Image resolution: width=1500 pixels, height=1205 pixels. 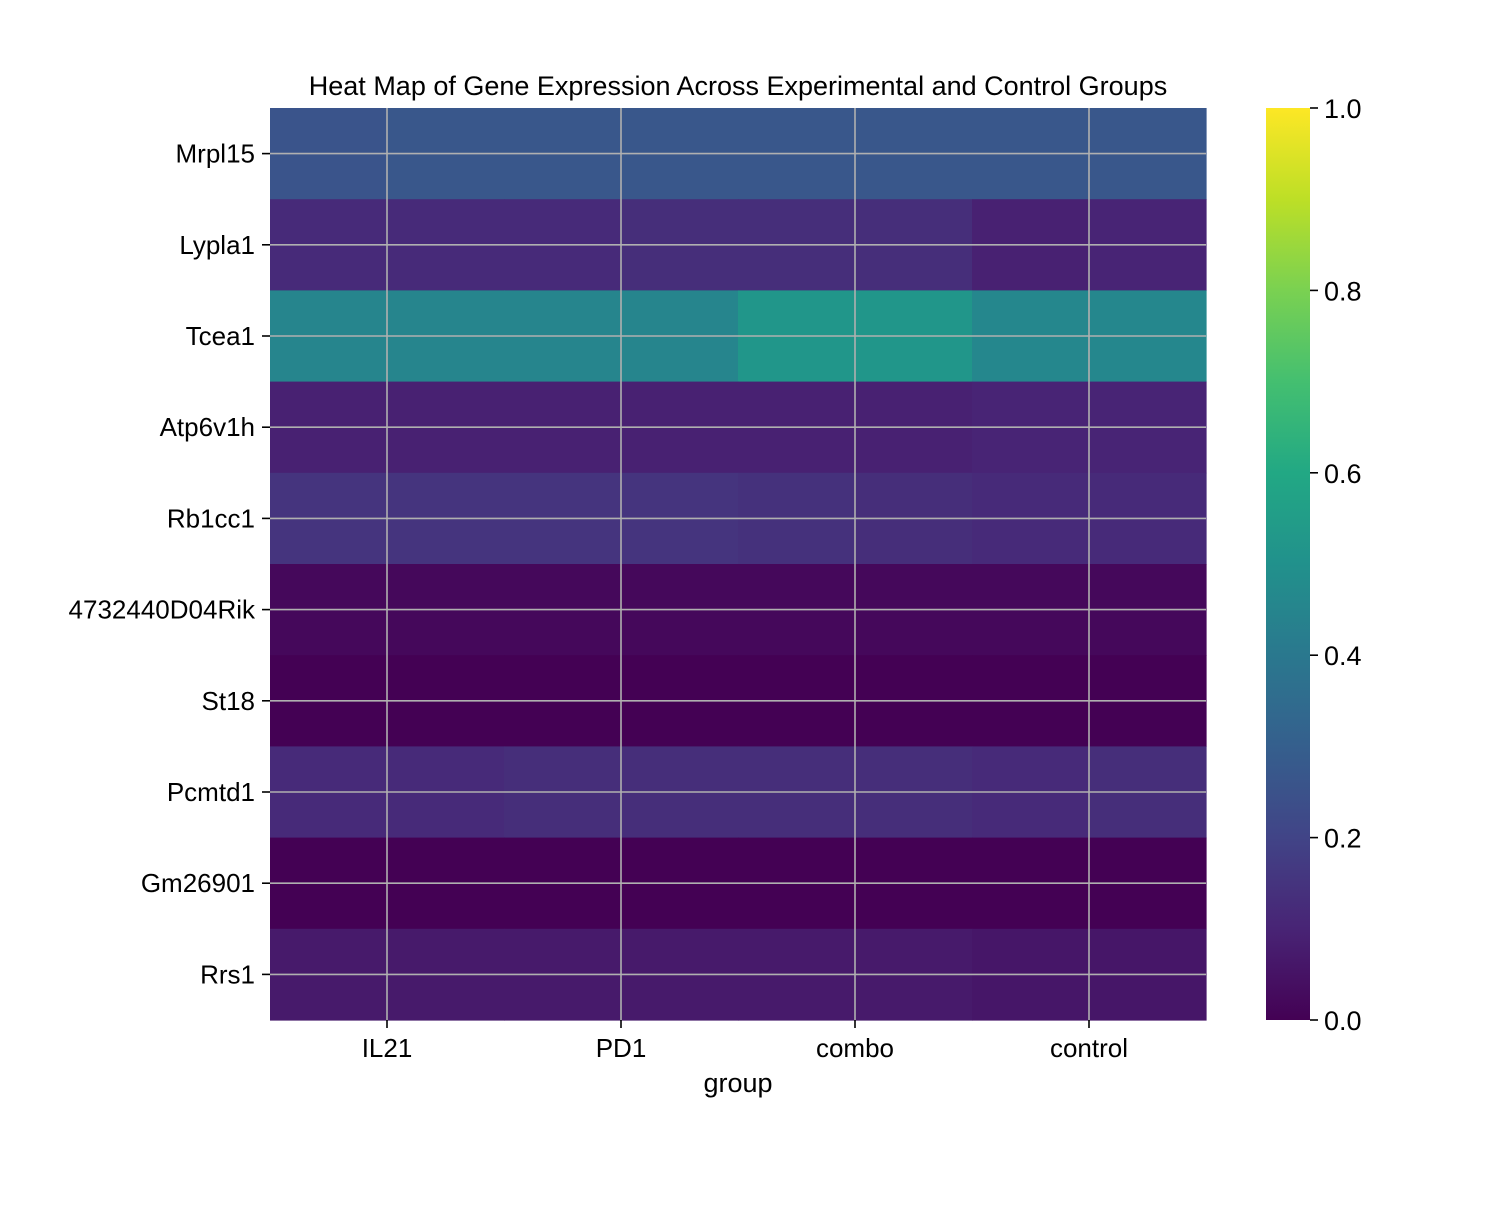 I want to click on y-tick-label: Atp6v1h, so click(x=207, y=427).